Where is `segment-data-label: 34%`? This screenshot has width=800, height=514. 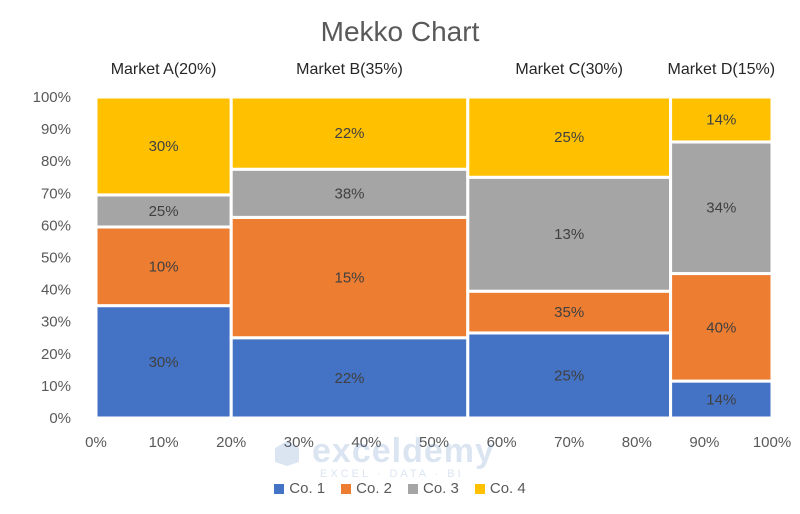
segment-data-label: 34% is located at coordinates (721, 208).